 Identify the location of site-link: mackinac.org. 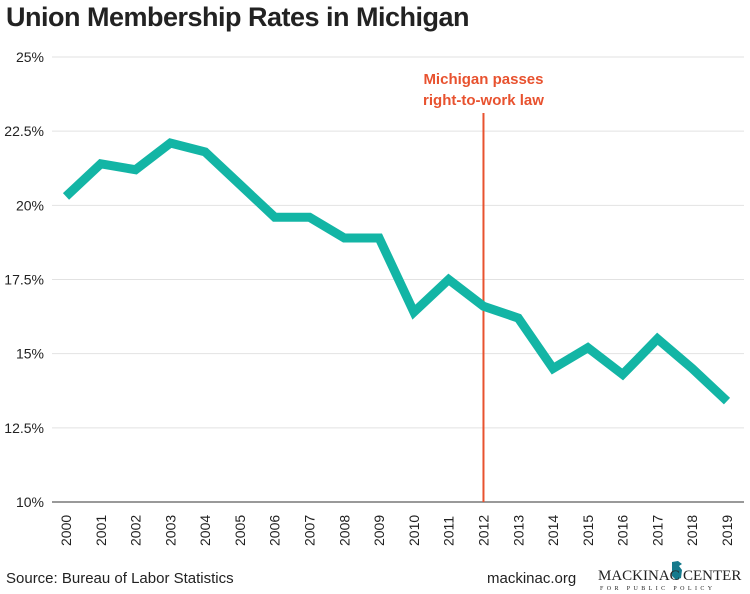
(532, 578).